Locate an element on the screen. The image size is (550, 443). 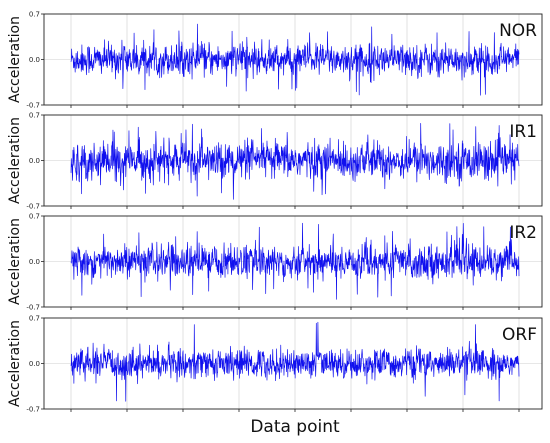
x-axis-label: Data point is located at coordinates (295, 427).